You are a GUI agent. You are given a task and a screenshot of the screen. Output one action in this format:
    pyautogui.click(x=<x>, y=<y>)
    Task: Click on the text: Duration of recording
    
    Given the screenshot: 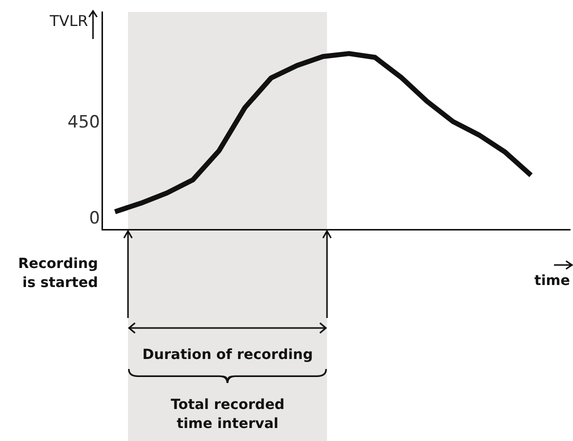 What is the action you would take?
    pyautogui.click(x=227, y=355)
    